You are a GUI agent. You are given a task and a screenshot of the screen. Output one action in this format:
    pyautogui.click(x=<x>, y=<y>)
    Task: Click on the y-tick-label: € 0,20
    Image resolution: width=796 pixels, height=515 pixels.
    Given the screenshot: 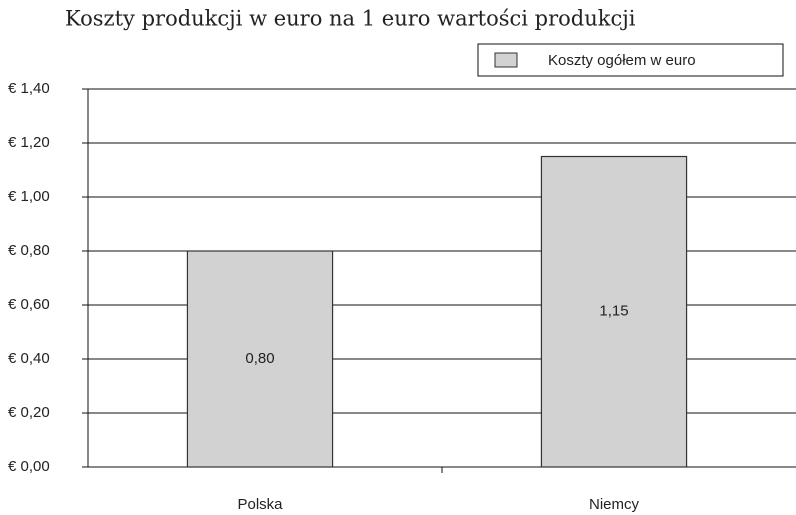 What is the action you would take?
    pyautogui.click(x=29, y=412)
    